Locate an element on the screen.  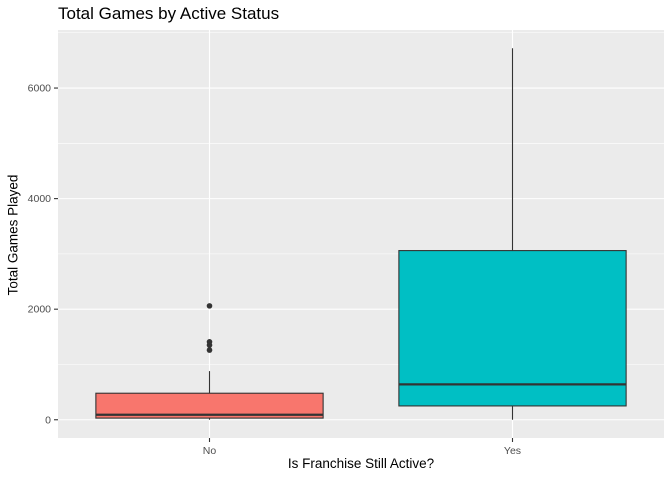
y-tick-label: 6000 is located at coordinates (40, 89).